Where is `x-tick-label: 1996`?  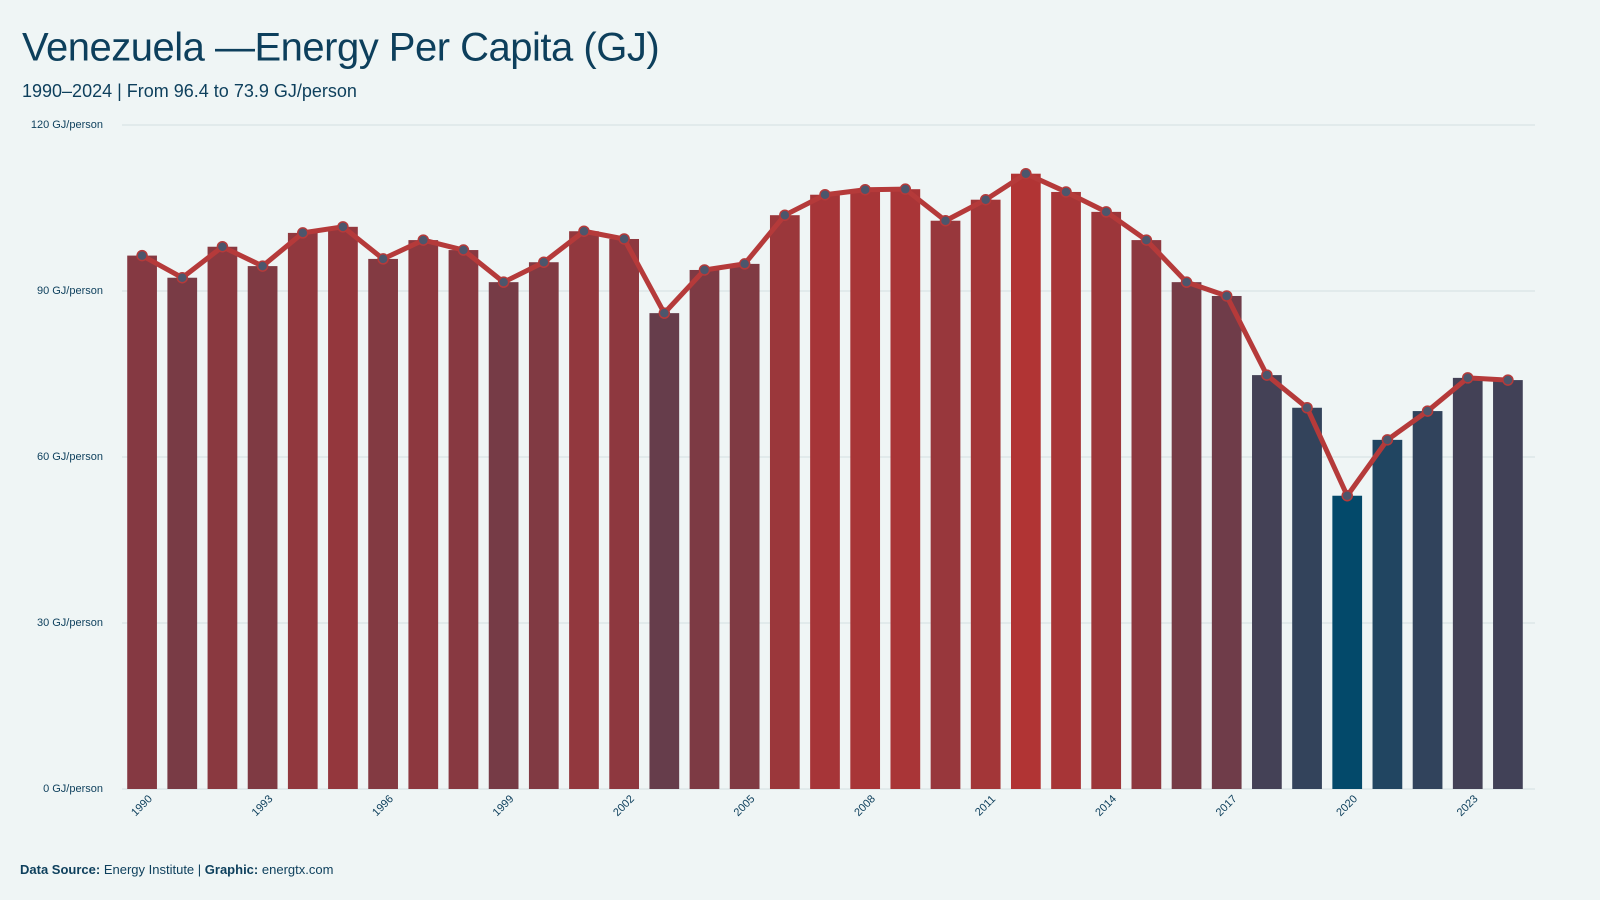 x-tick-label: 1996 is located at coordinates (383, 806).